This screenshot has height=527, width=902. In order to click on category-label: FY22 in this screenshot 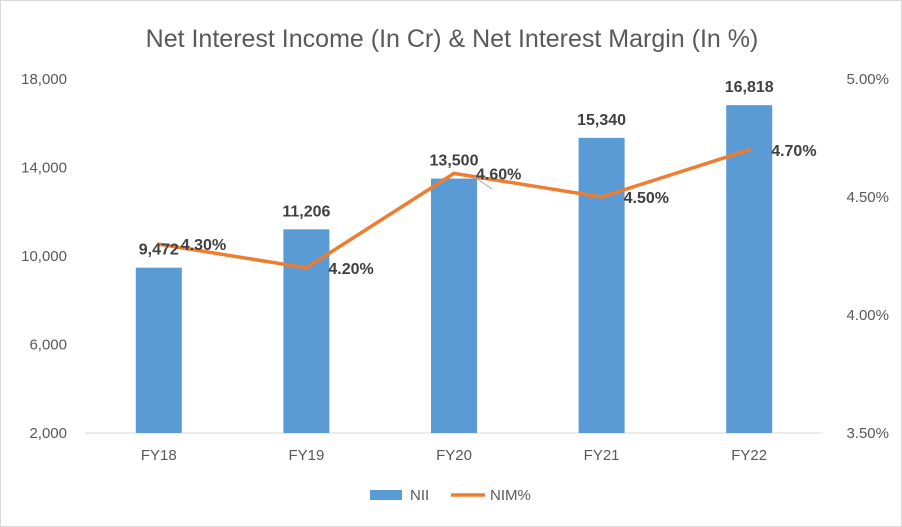, I will do `click(749, 455)`.